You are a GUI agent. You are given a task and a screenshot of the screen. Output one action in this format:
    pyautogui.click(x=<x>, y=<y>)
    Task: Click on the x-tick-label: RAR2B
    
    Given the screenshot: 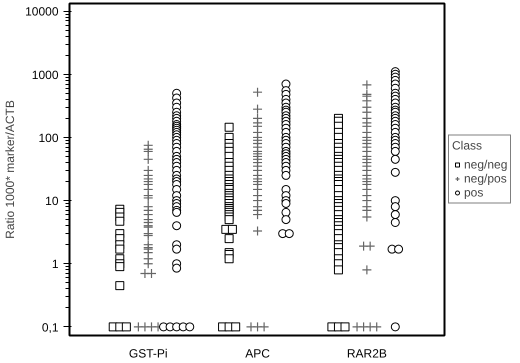 What is the action you would take?
    pyautogui.click(x=366, y=353)
    